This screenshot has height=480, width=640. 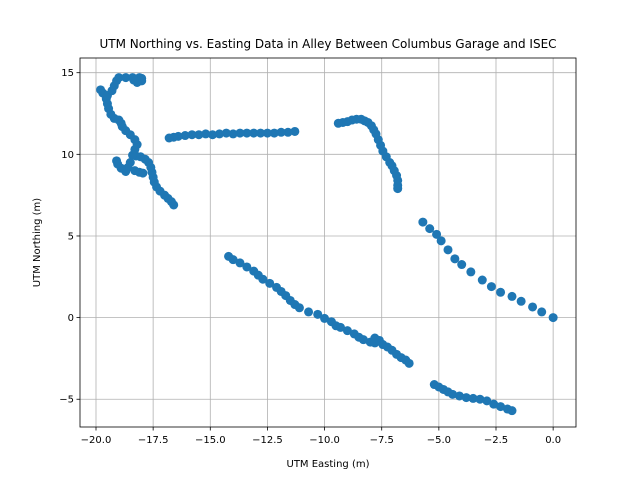 What do you see at coordinates (67, 155) in the screenshot?
I see `y-tick-label: 10` at bounding box center [67, 155].